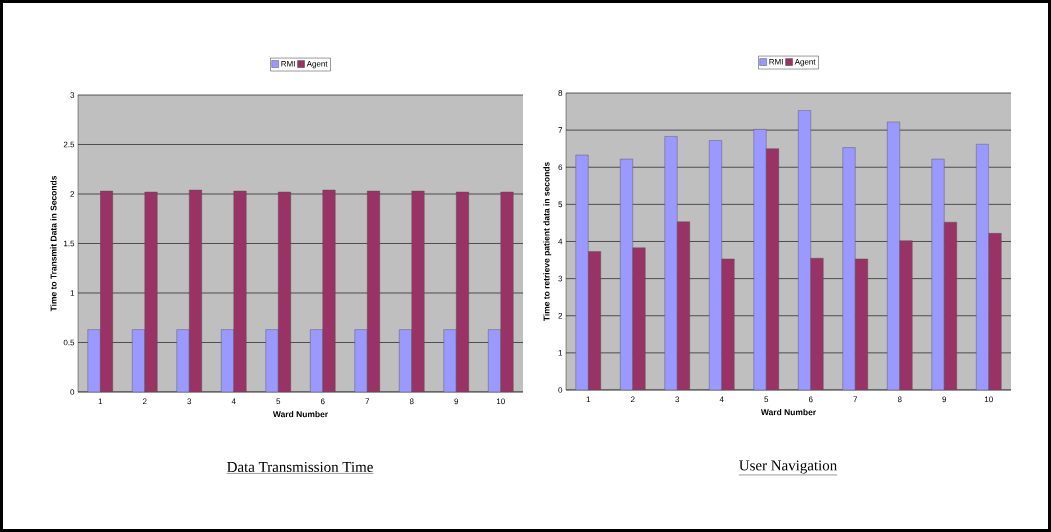 The image size is (1051, 532). Describe the element at coordinates (547, 242) in the screenshot. I see `y-axis-title: Time to retrieve patient data in seconds` at that location.